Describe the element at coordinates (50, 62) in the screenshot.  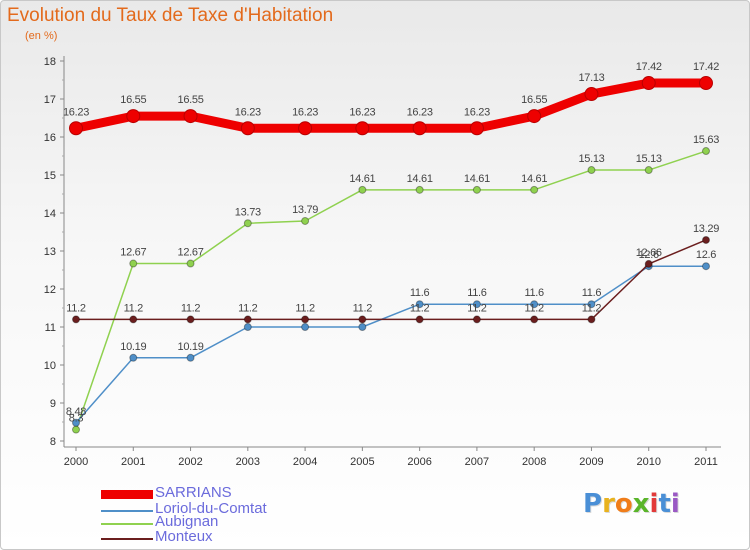
I see `y-tick-label: 18` at that location.